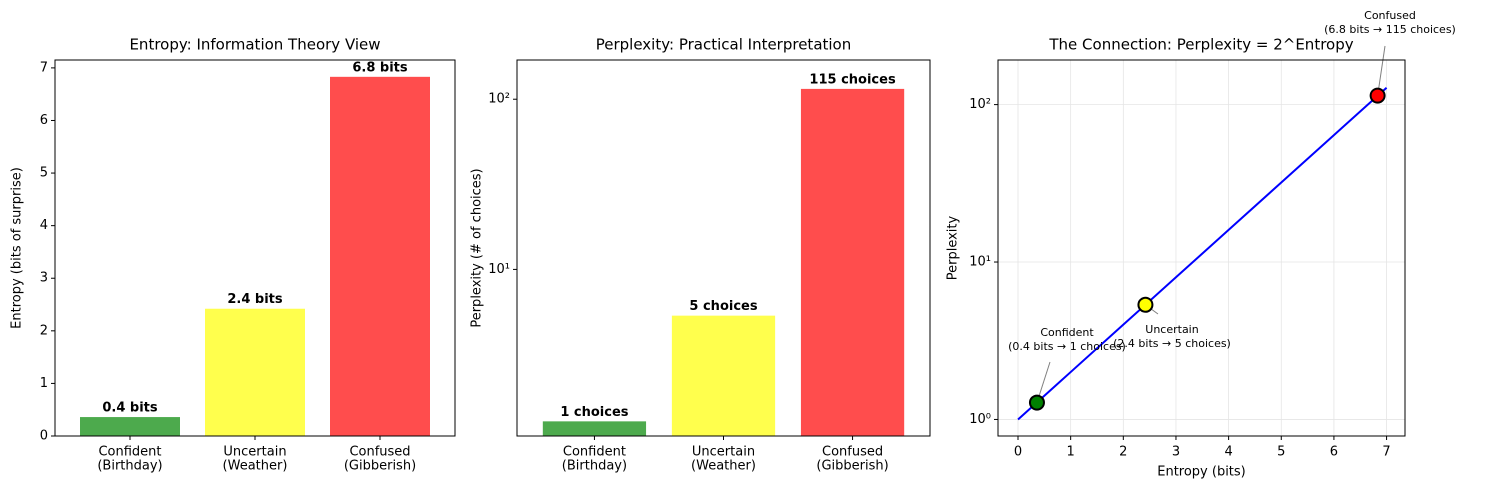 The image size is (1489, 493). What do you see at coordinates (130, 408) in the screenshot?
I see `value-label: 0.4 bits` at bounding box center [130, 408].